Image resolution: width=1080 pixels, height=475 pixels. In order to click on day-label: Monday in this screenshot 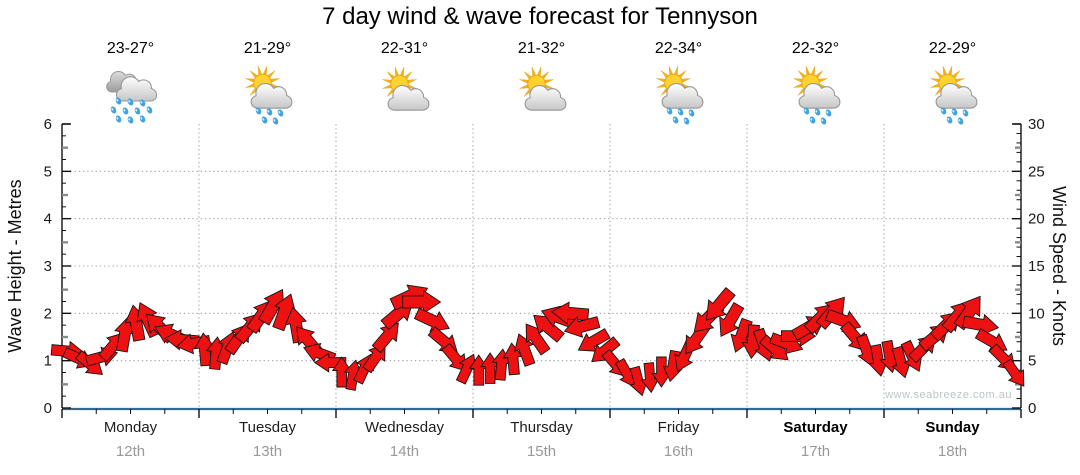, I will do `click(130, 427)`.